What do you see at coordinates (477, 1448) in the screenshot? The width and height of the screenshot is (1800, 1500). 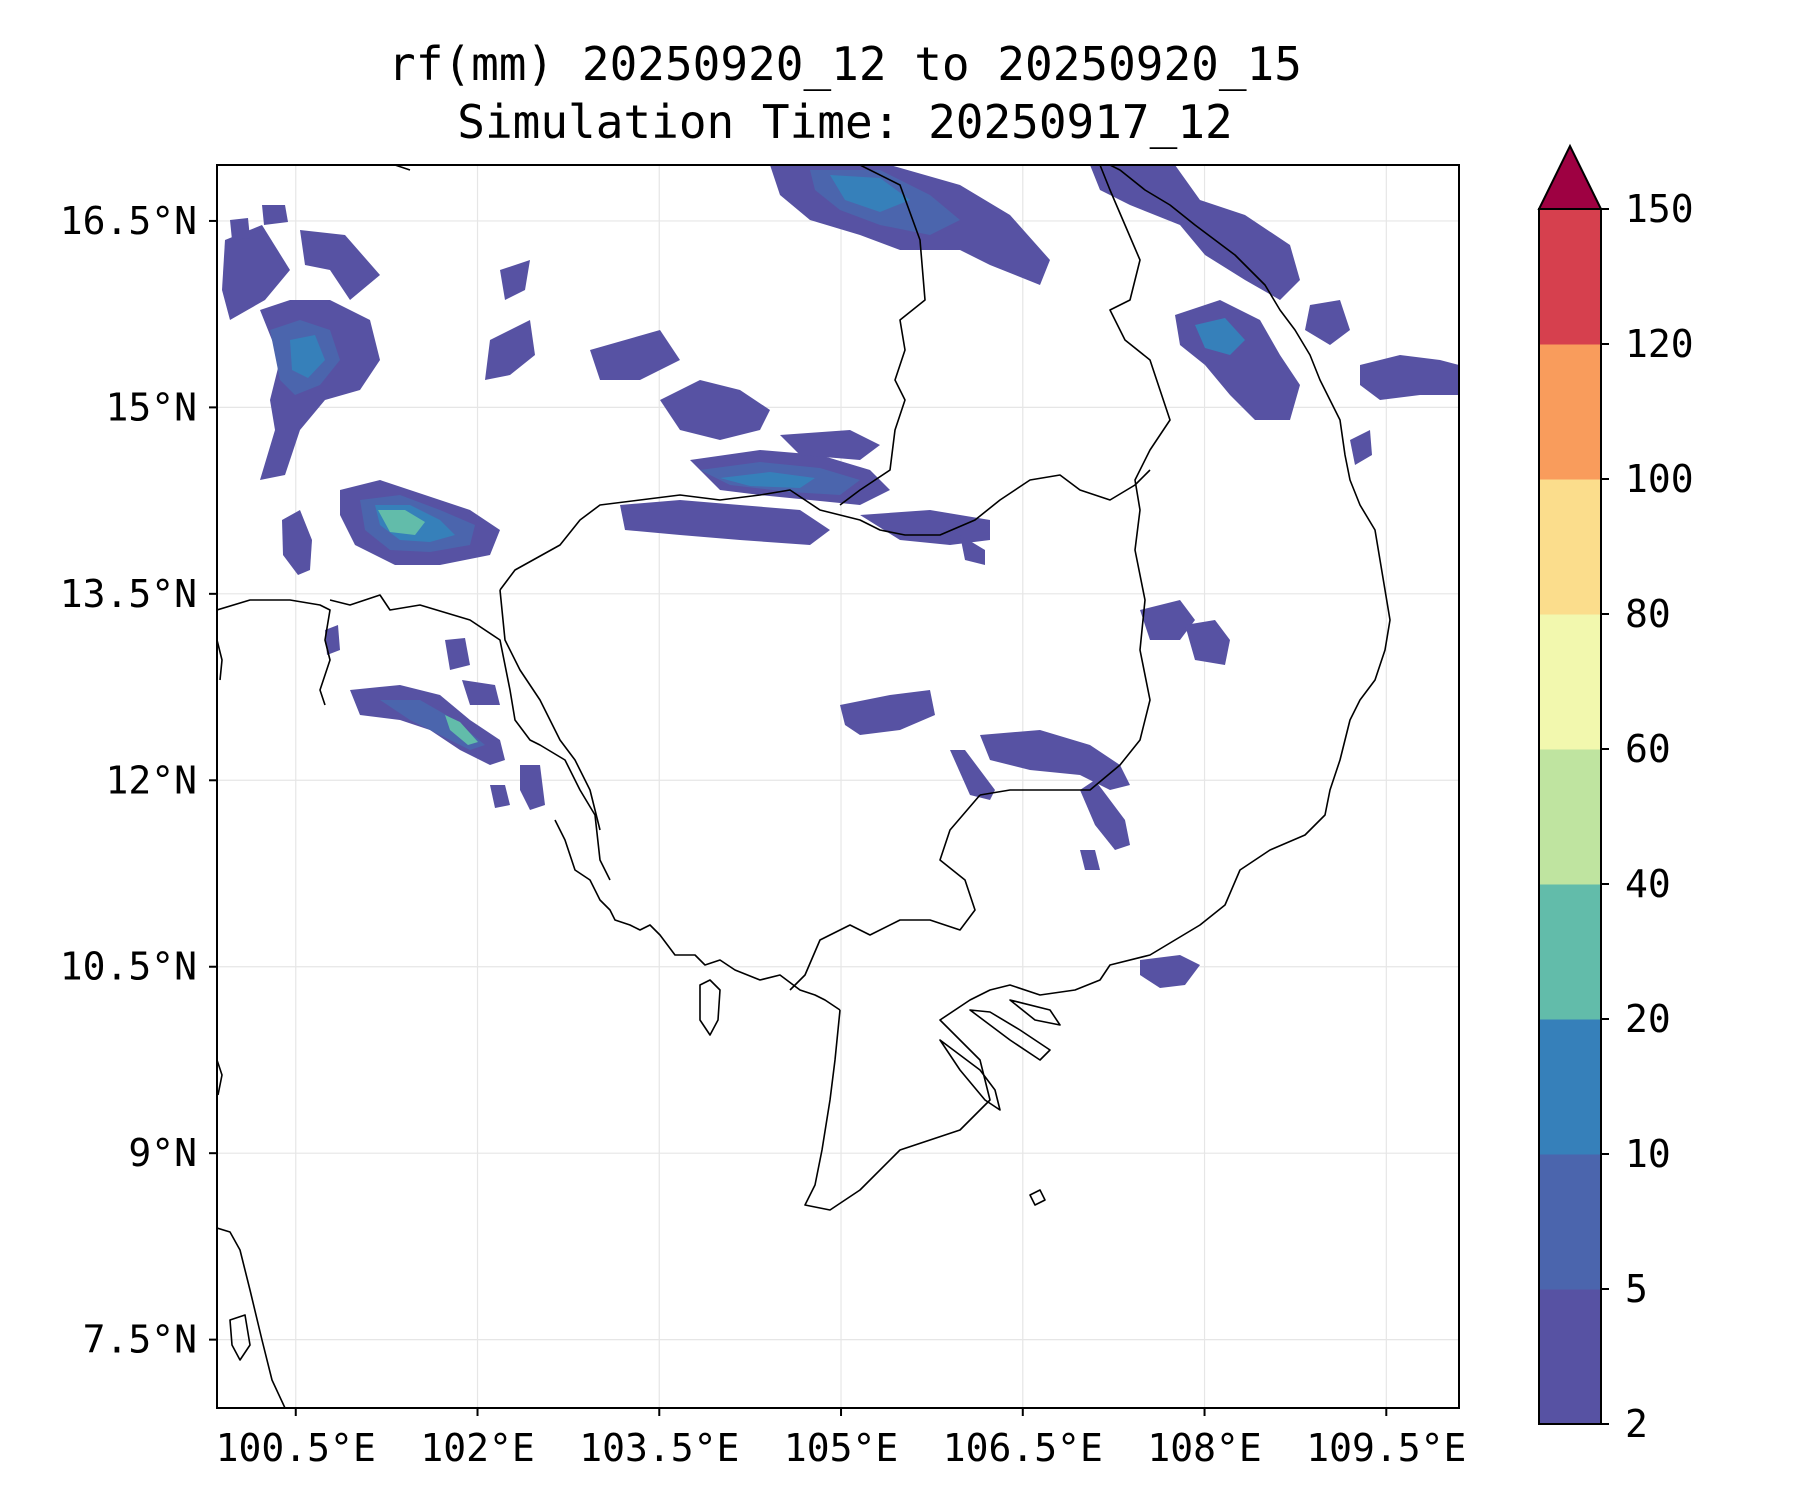 I see `x-tick-label: 102°E` at bounding box center [477, 1448].